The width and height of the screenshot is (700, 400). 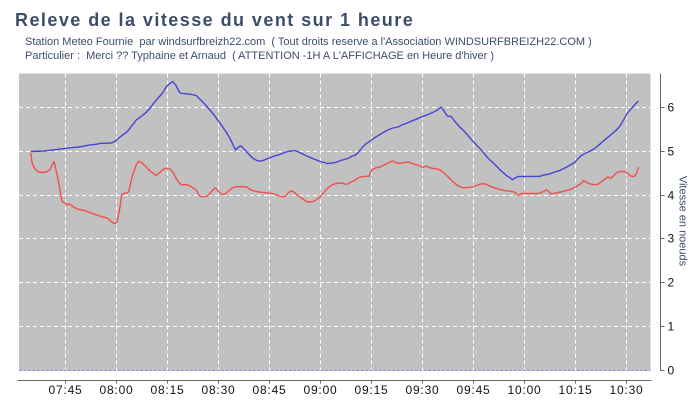 I want to click on svg-text: 09:45, so click(x=473, y=390).